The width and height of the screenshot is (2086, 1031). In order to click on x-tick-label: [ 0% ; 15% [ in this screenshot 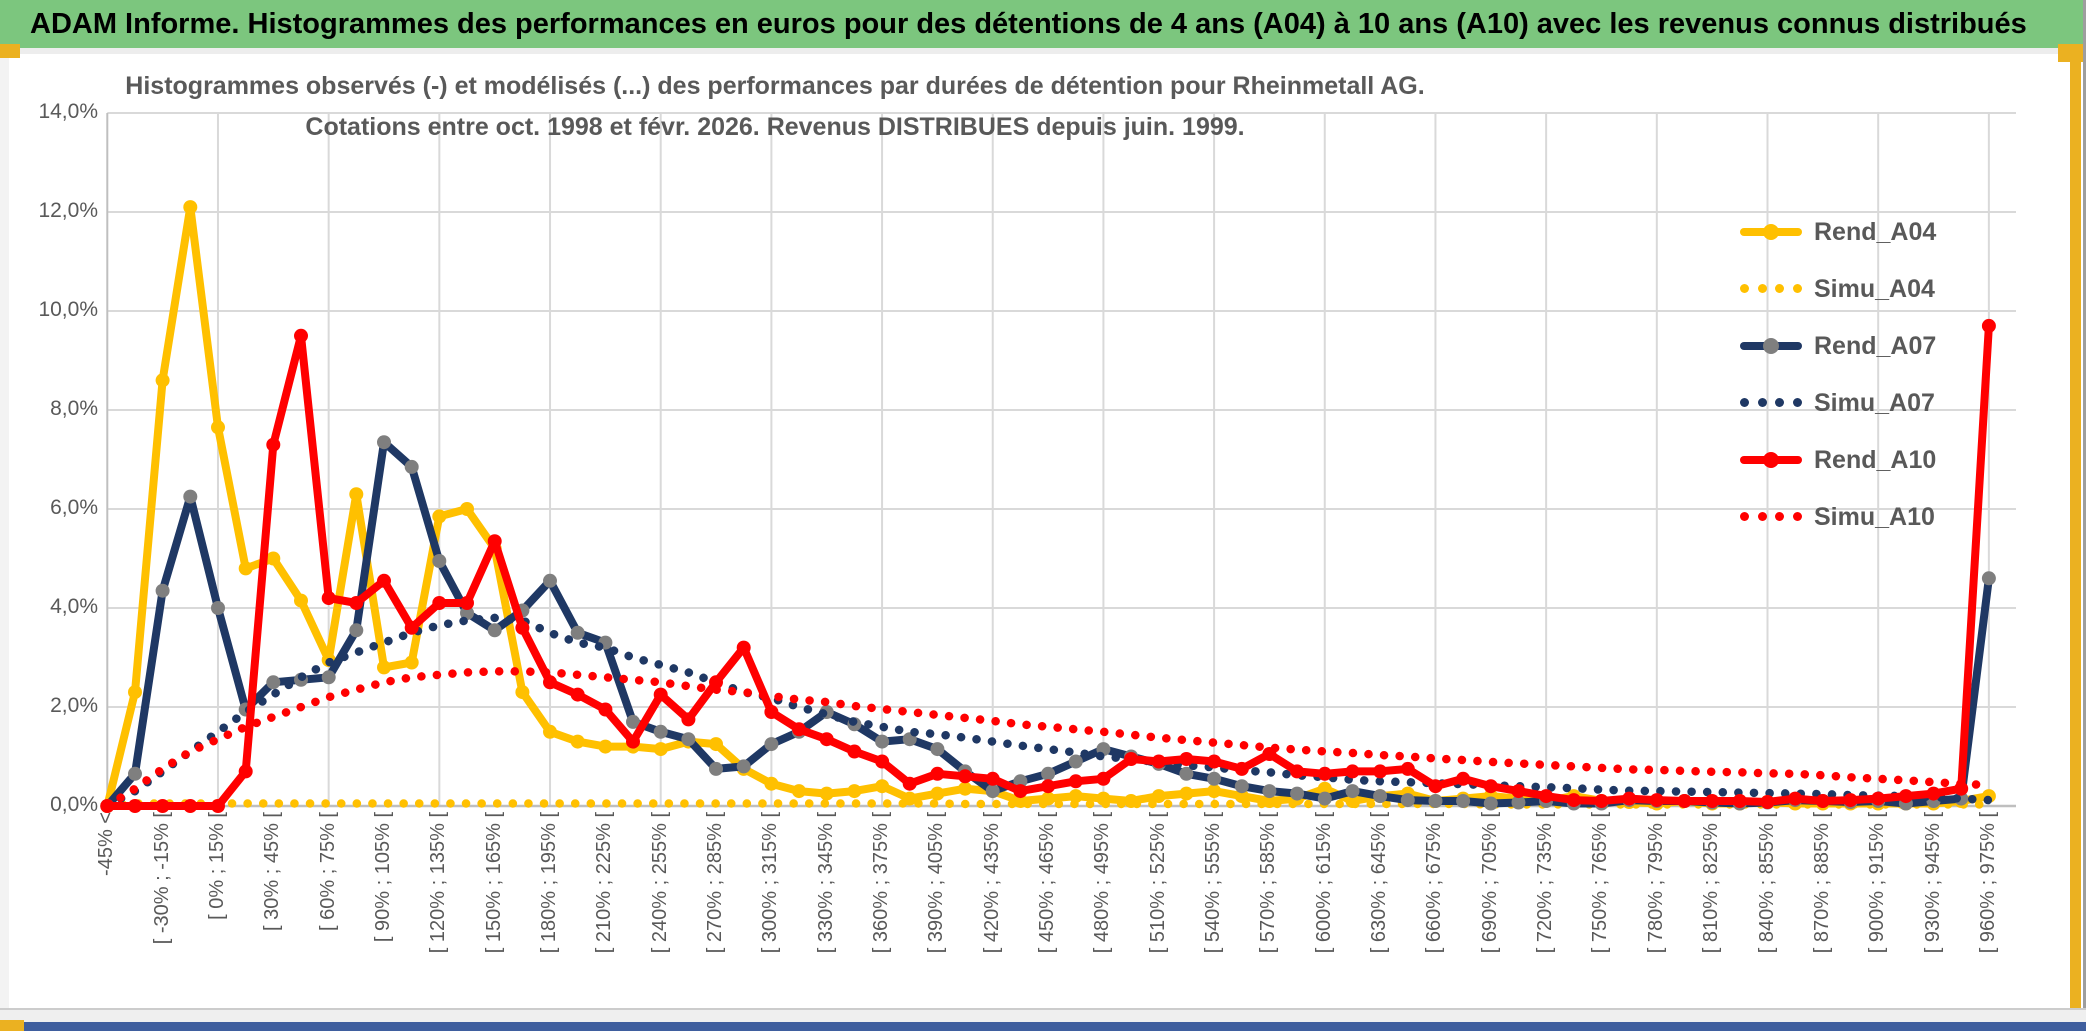, I will do `click(216, 866)`.